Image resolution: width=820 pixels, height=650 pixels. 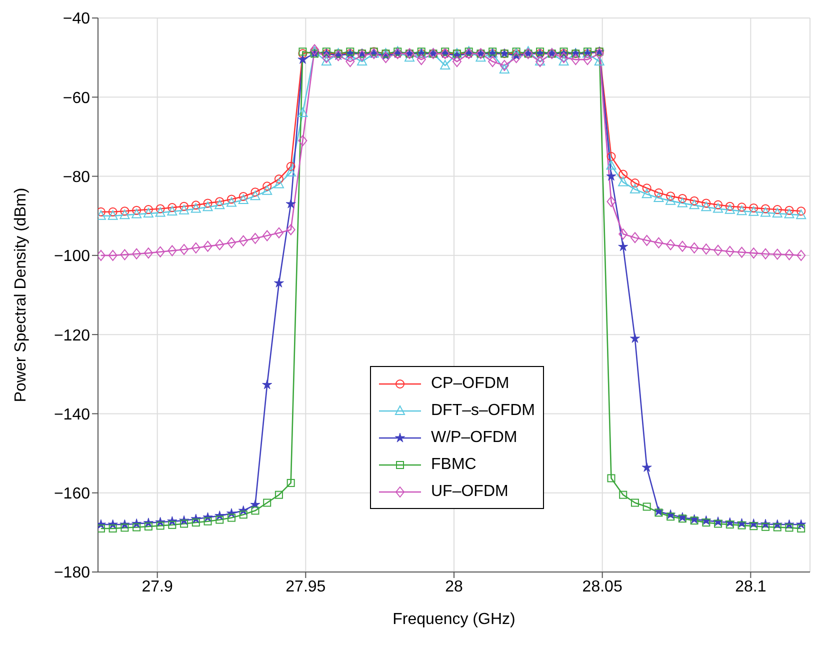 I want to click on y-tick-label: −140, so click(x=72, y=415).